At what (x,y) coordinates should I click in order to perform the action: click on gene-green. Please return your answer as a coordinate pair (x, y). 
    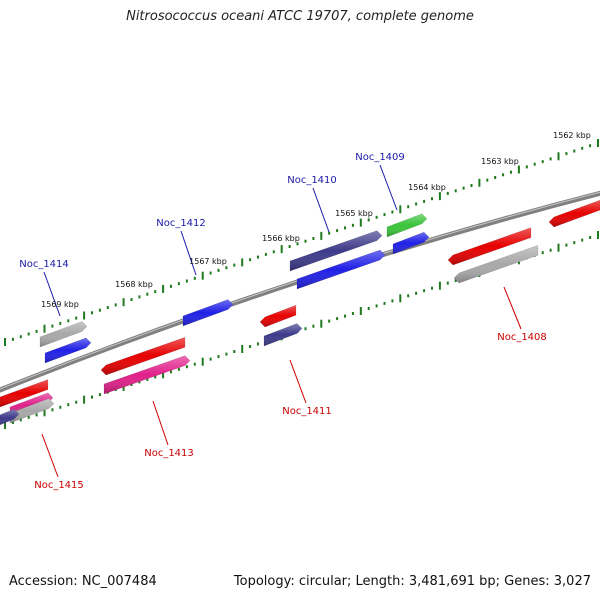
    Looking at the image, I should click on (407, 225).